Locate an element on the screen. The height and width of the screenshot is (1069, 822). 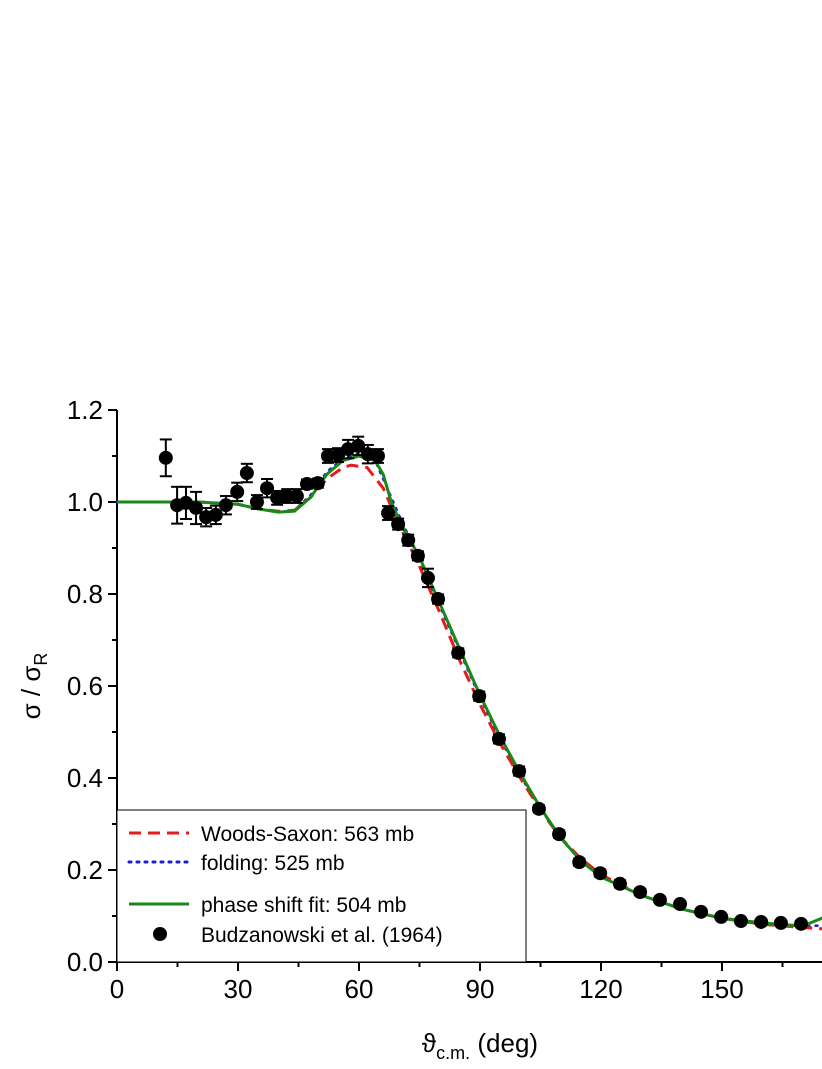
x-tick-label: 30 is located at coordinates (238, 989).